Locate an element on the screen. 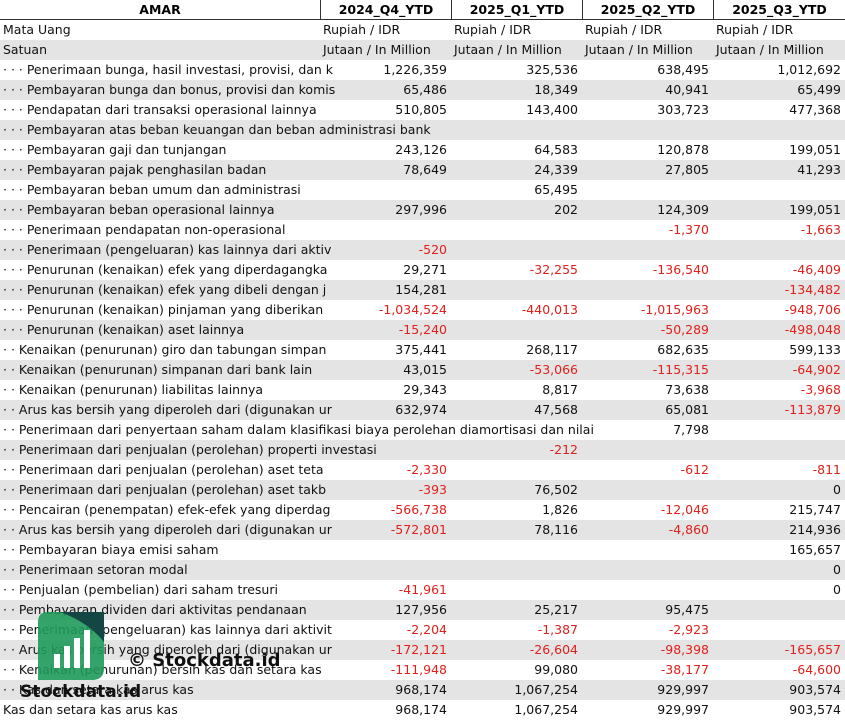 This screenshot has width=845, height=721. value-cell: 968,174 is located at coordinates (421, 689).